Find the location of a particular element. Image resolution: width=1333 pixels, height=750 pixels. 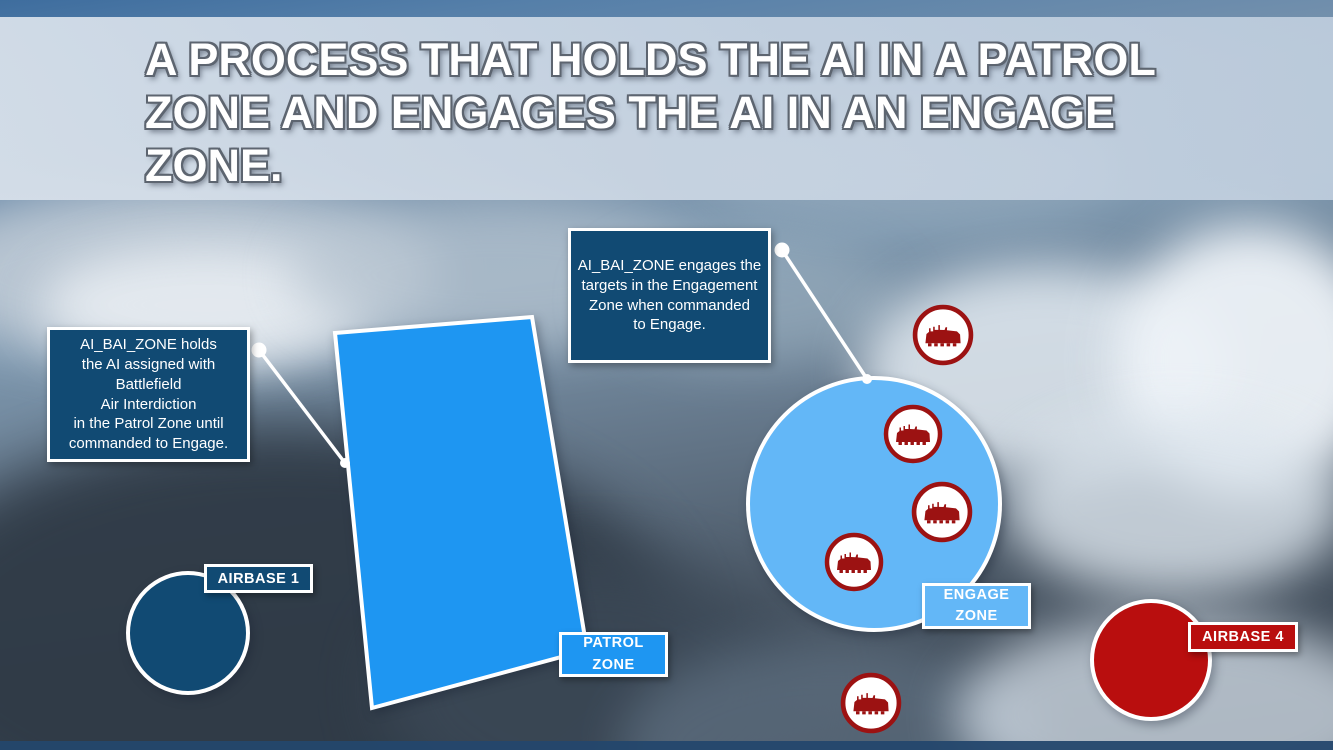

airbase-4-circle is located at coordinates (1151, 660).